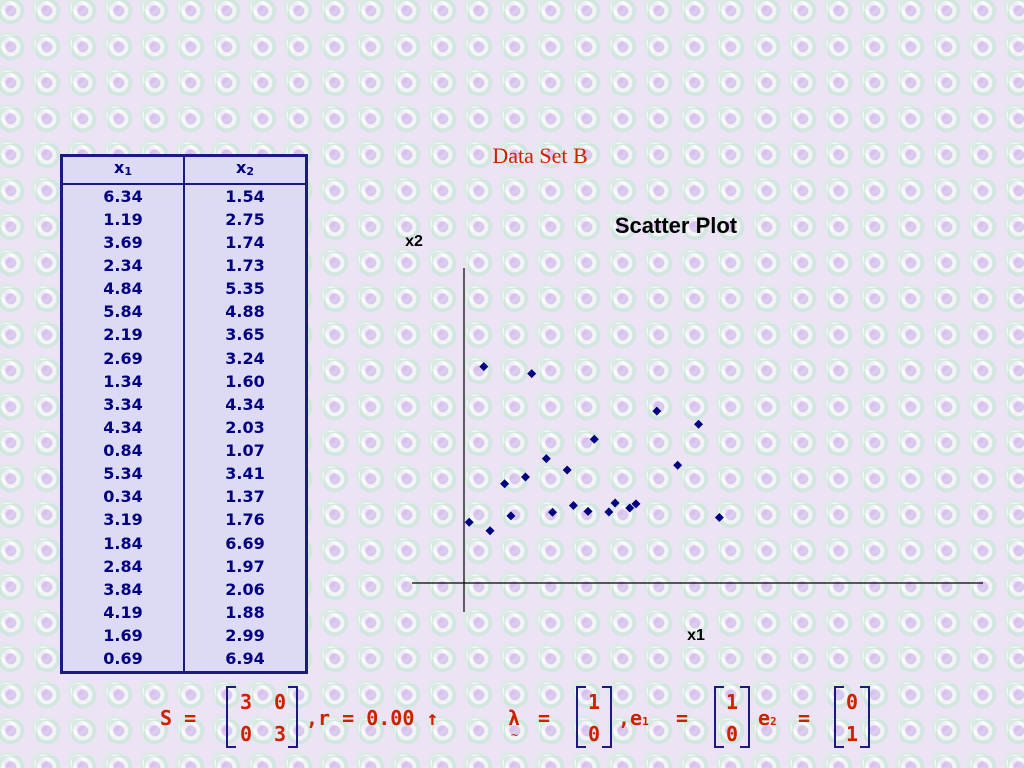 The image size is (1024, 768). Describe the element at coordinates (184, 659) in the screenshot. I see `table-row: 0.69 6.94` at that location.